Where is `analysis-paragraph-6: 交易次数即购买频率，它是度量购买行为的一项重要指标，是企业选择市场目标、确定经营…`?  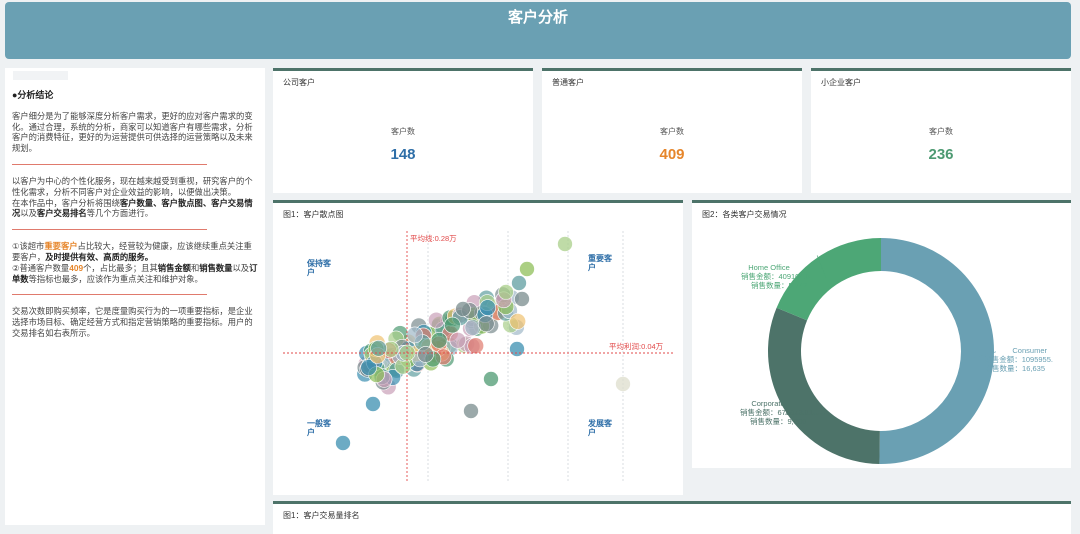 analysis-paragraph-6: 交易次数即购买频率，它是度量购买行为的一项重要指标，是企业选择市场目标、确定经营… is located at coordinates (136, 322).